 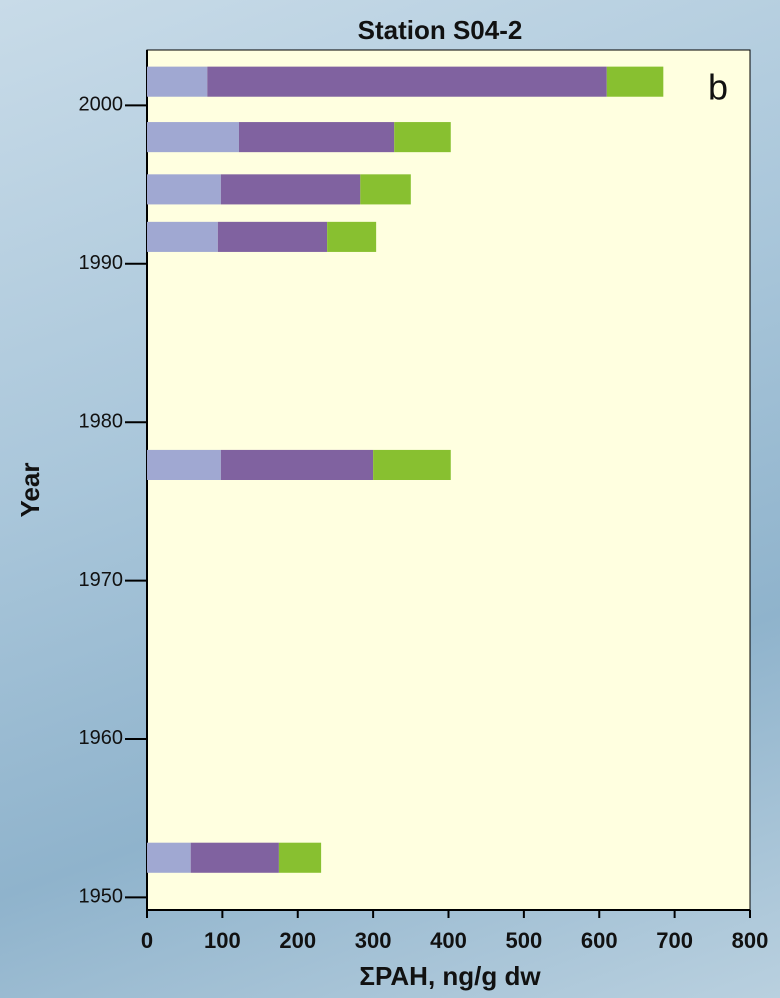 What do you see at coordinates (440, 30) in the screenshot?
I see `chart-title: Station S04-2` at bounding box center [440, 30].